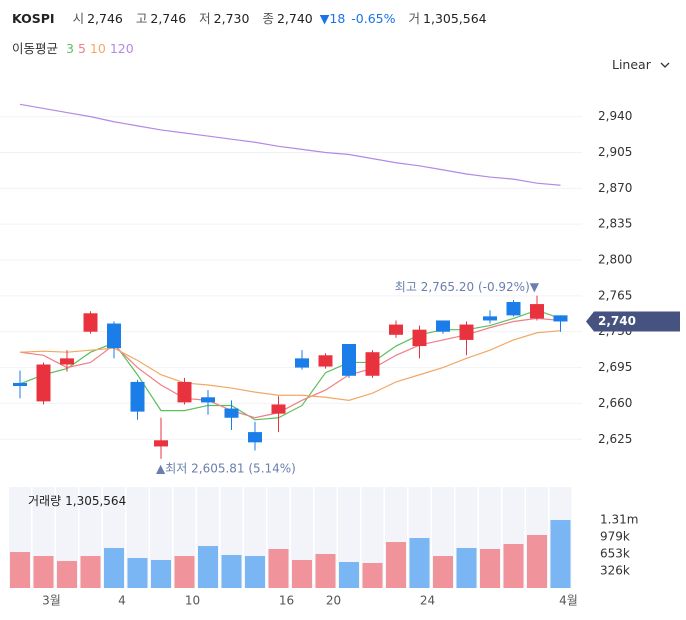 Image resolution: width=686 pixels, height=620 pixels. Describe the element at coordinates (192, 601) in the screenshot. I see `x-tick-label: 10` at that location.